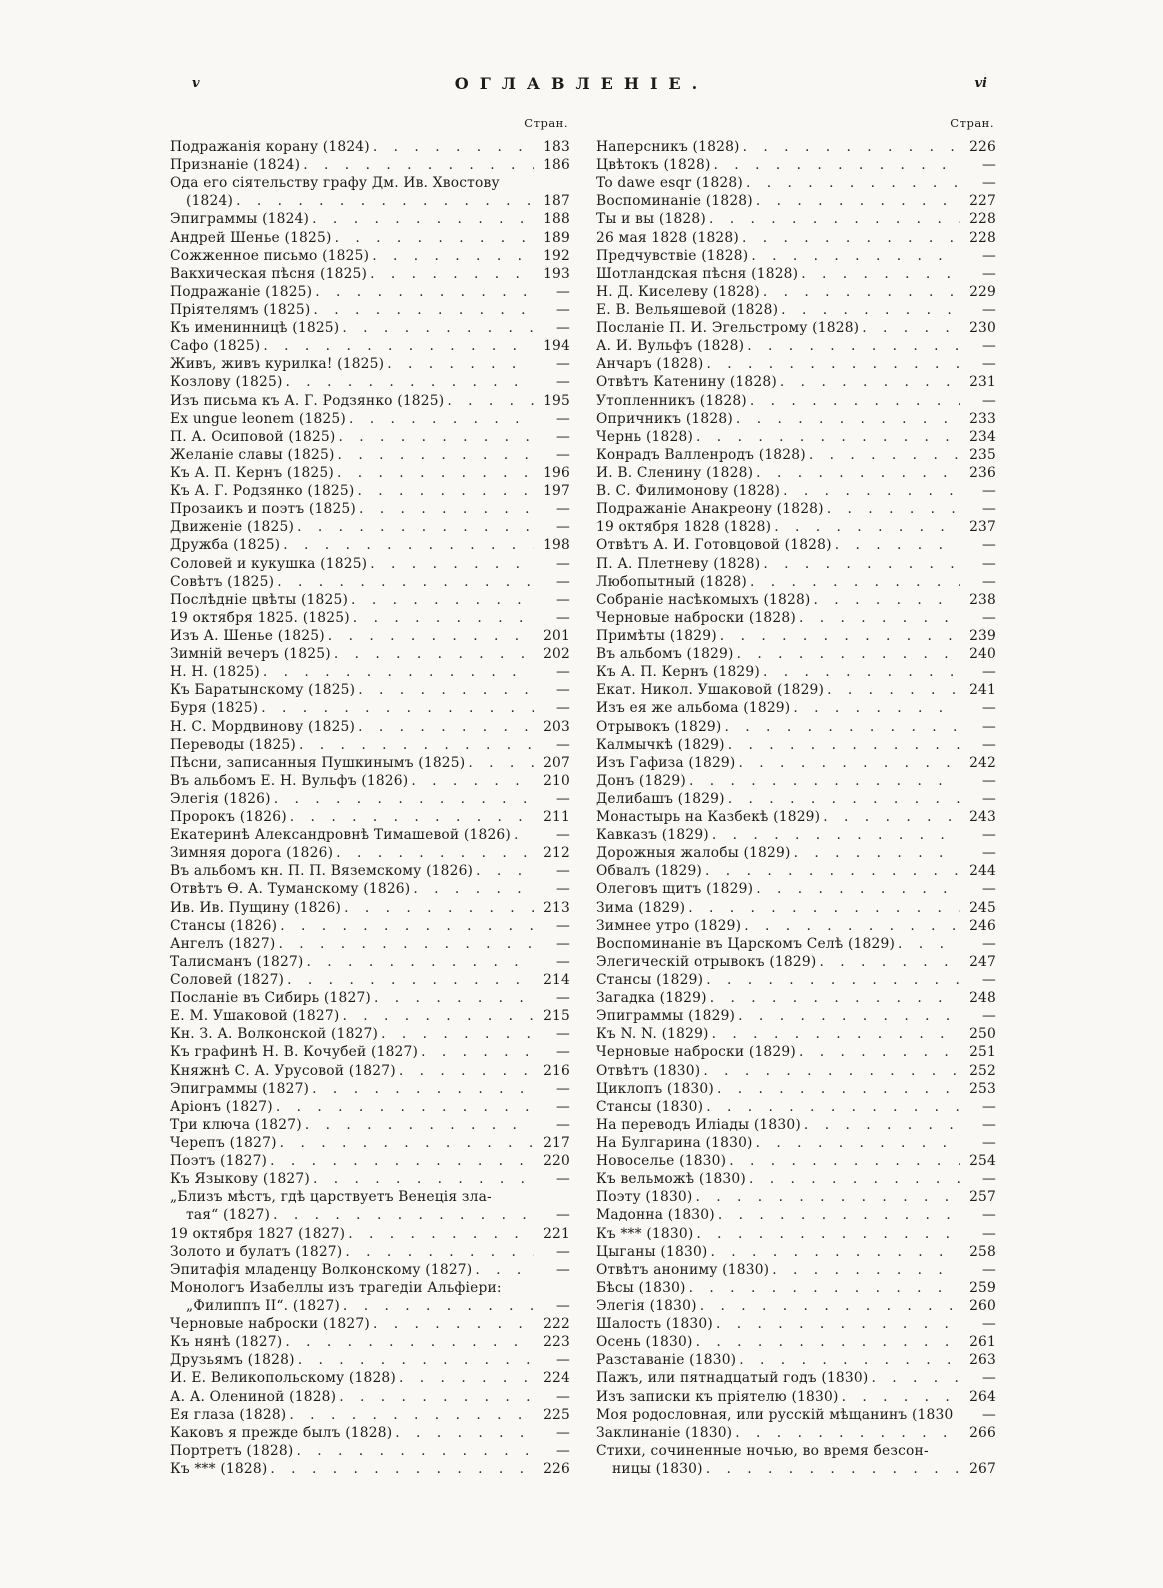 This screenshot has height=1588, width=1163. Describe the element at coordinates (283, 1378) in the screenshot. I see `toc-entry-title: И. Е. Великопольскому (1828)` at that location.